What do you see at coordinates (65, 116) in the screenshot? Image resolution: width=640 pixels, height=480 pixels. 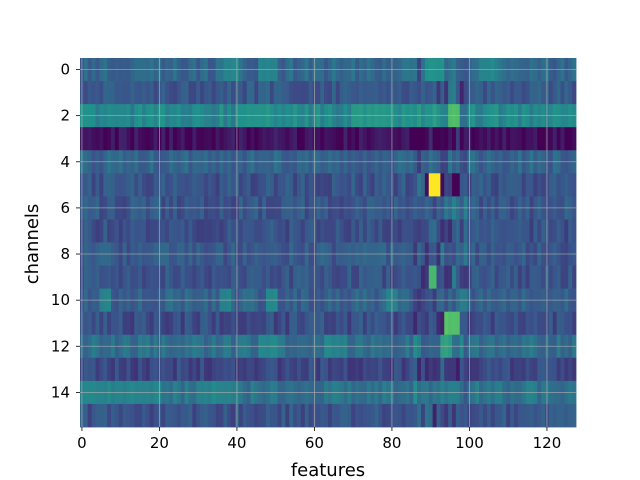 I see `y-tick-label: 2` at bounding box center [65, 116].